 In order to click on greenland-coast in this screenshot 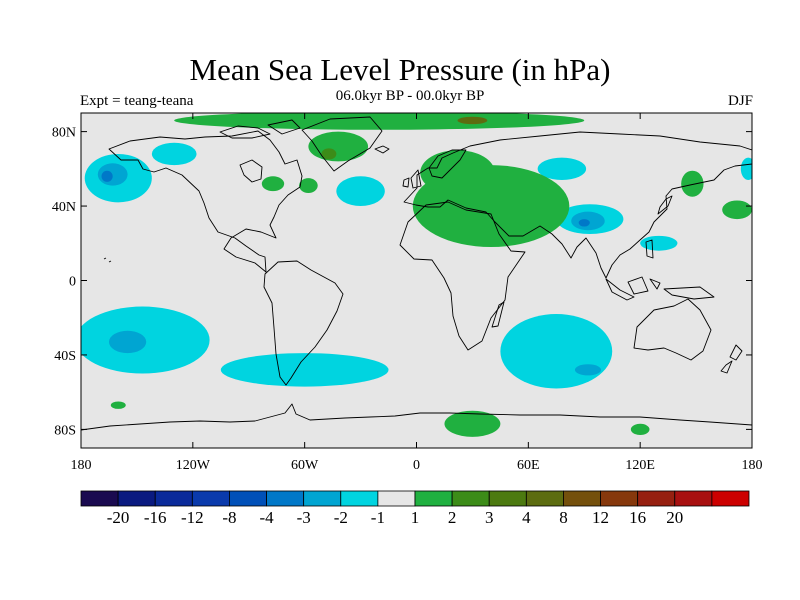, I will do `click(342, 144)`.